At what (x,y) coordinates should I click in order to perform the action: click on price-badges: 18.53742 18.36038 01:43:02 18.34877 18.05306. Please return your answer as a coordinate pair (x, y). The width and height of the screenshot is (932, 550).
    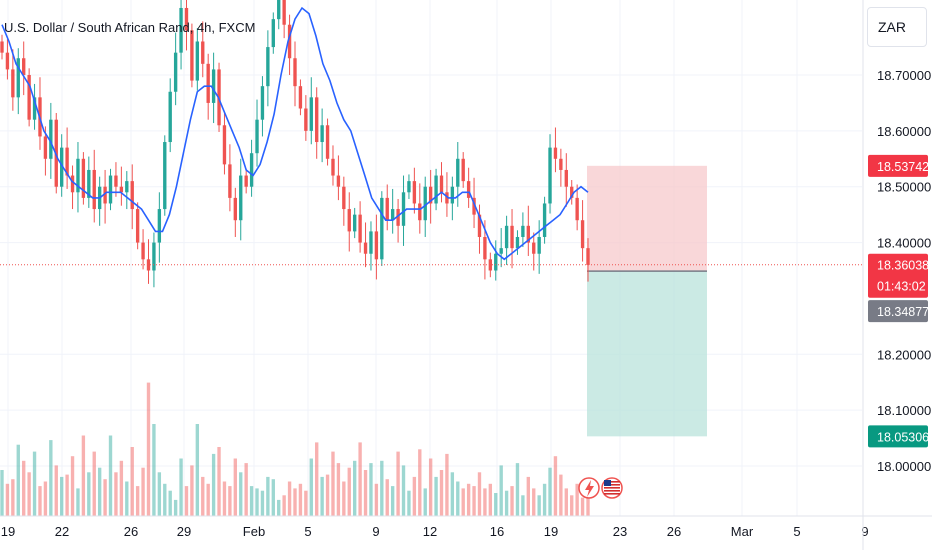
    Looking at the image, I should click on (898, 301).